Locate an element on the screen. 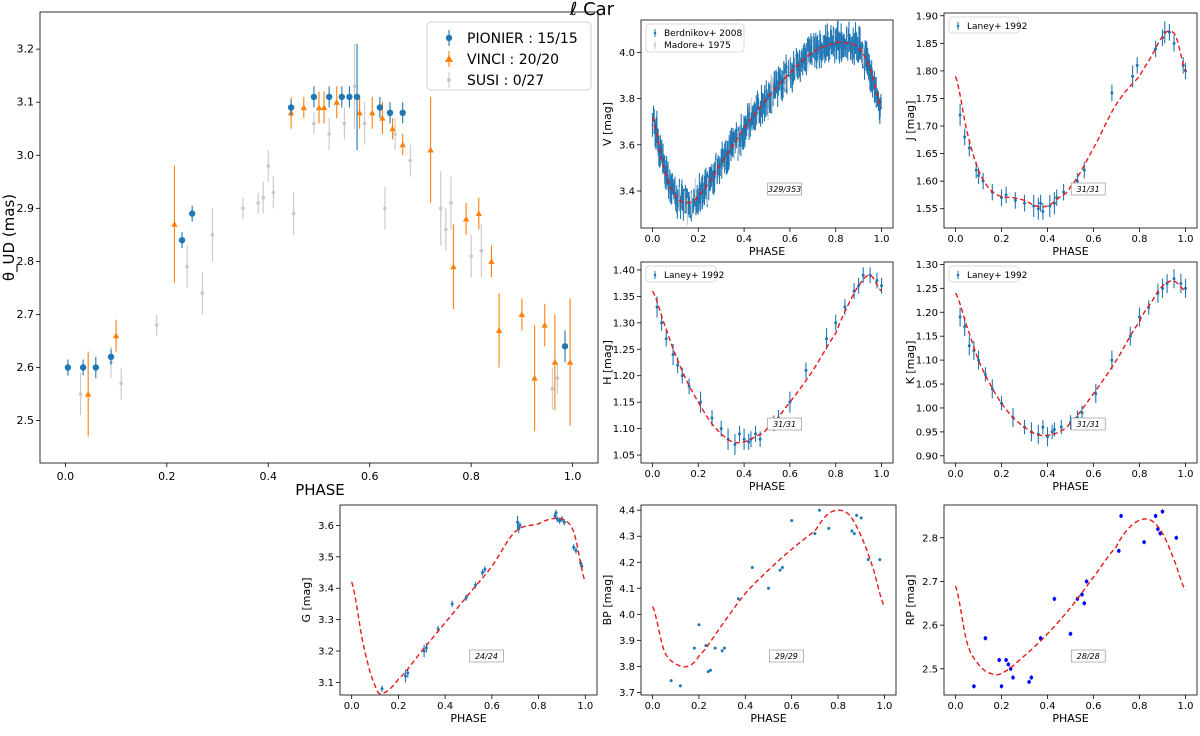 The height and width of the screenshot is (736, 1200). y-tick-label: 4.4 is located at coordinates (627, 511).